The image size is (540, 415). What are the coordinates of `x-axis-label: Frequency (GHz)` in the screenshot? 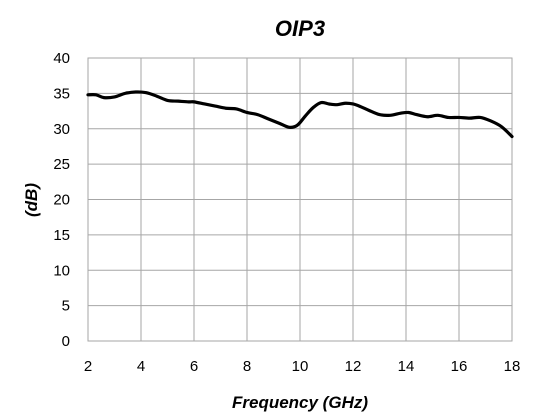 It's located at (300, 402).